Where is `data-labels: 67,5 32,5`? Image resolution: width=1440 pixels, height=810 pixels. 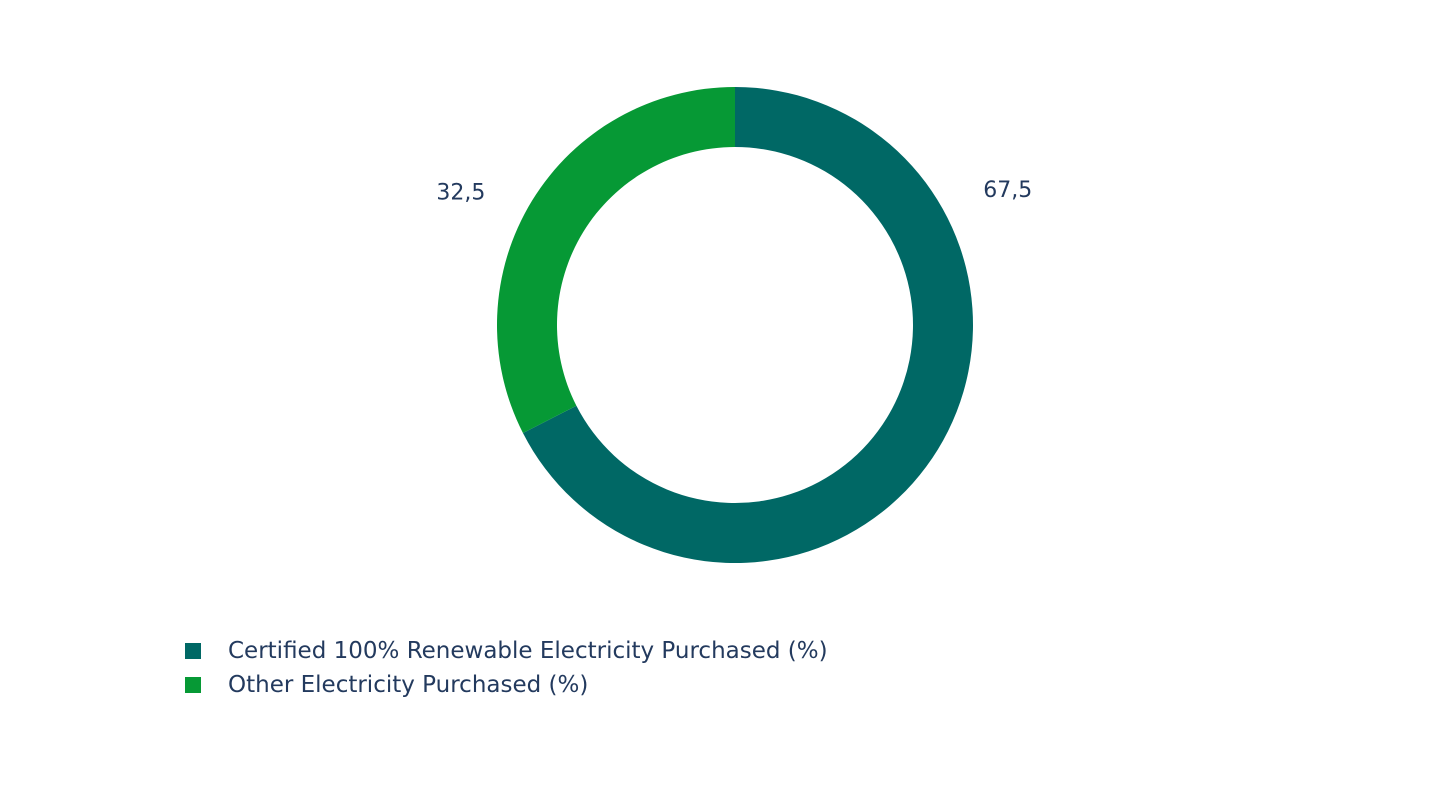 data-labels: 67,5 32,5 is located at coordinates (734, 191).